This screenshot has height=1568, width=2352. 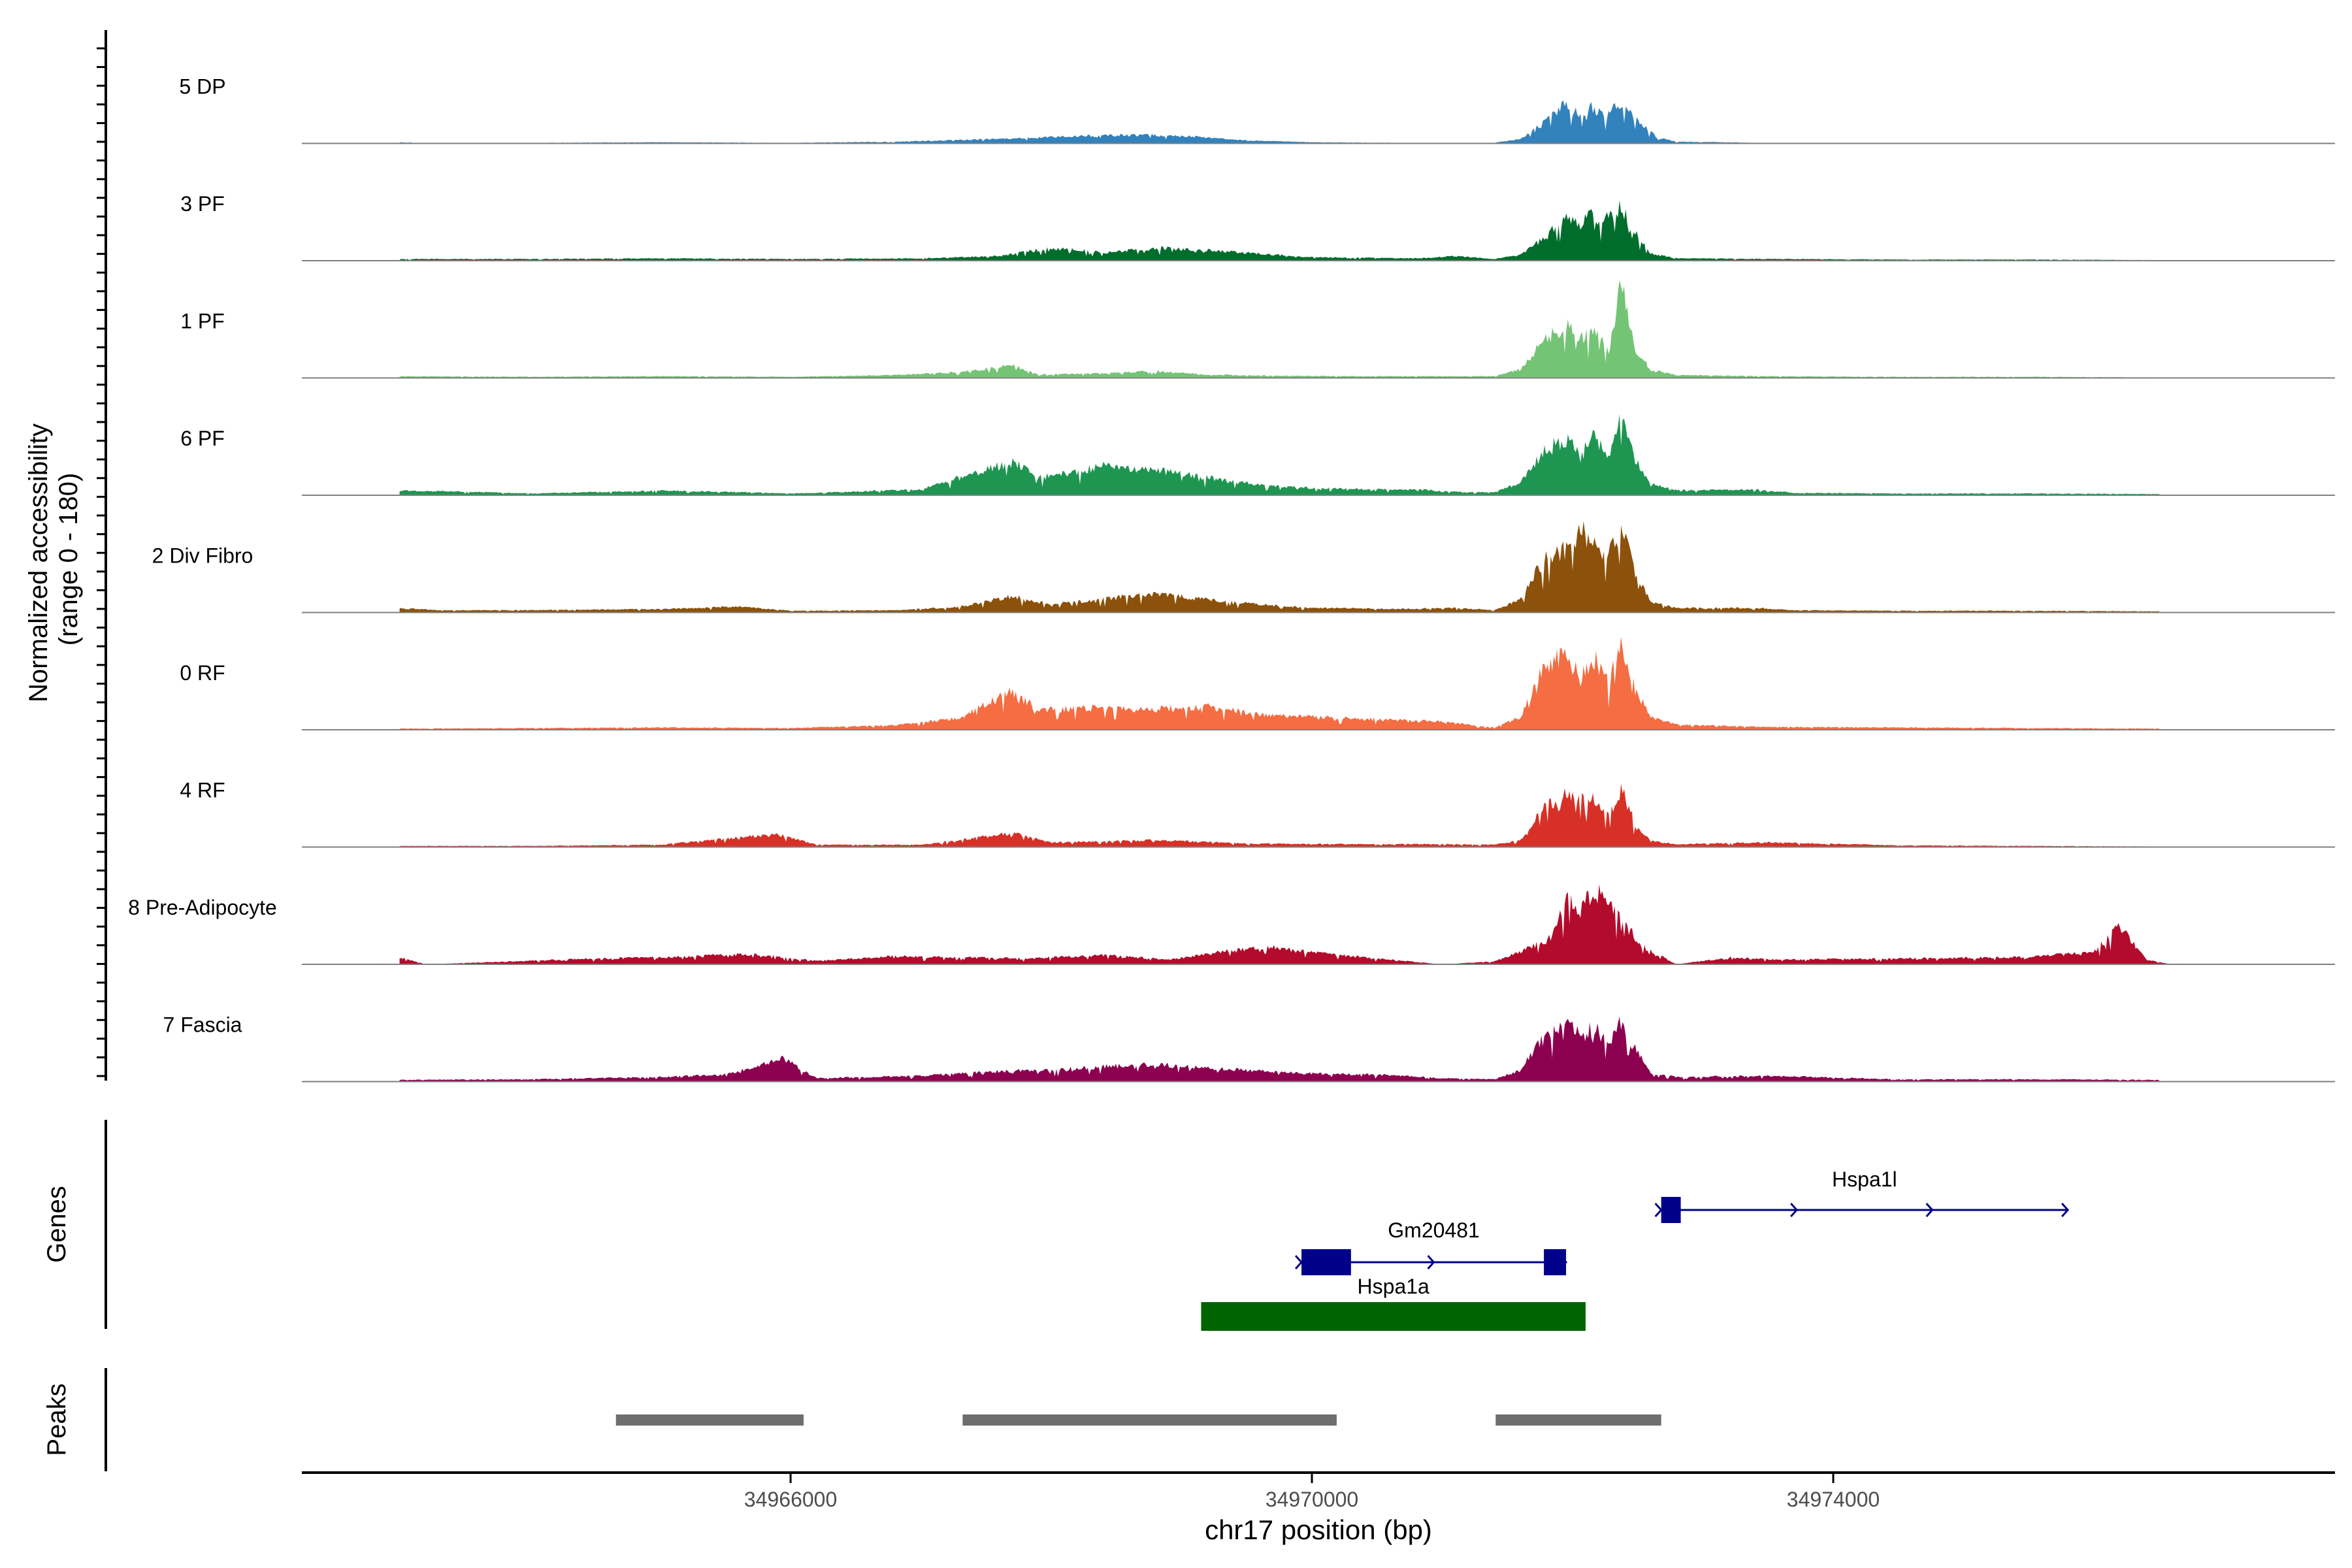 What do you see at coordinates (38, 562) in the screenshot?
I see `y-axis-label-line1: Normalized accessibility` at bounding box center [38, 562].